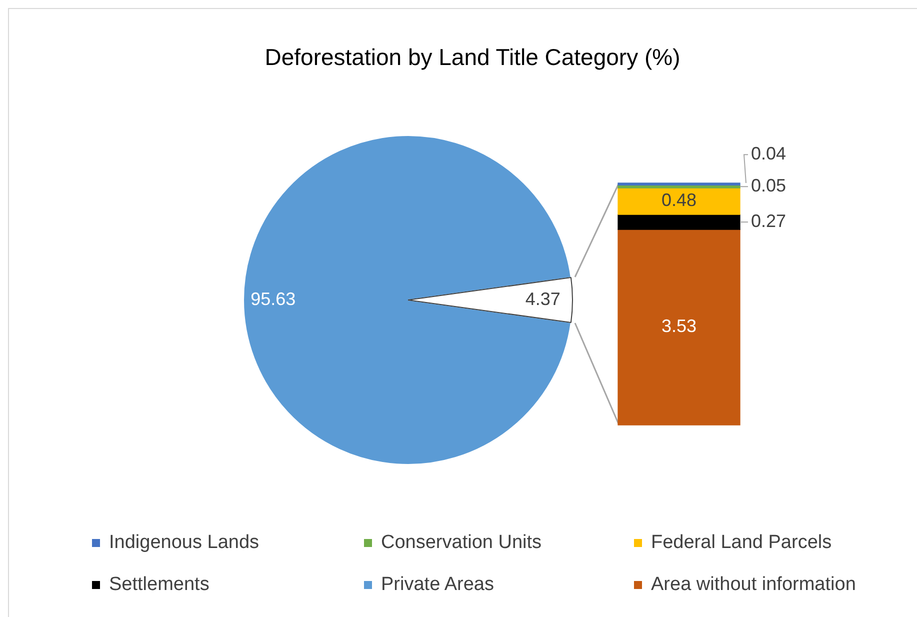 The image size is (917, 617). I want to click on data-label: 95.63, so click(273, 298).